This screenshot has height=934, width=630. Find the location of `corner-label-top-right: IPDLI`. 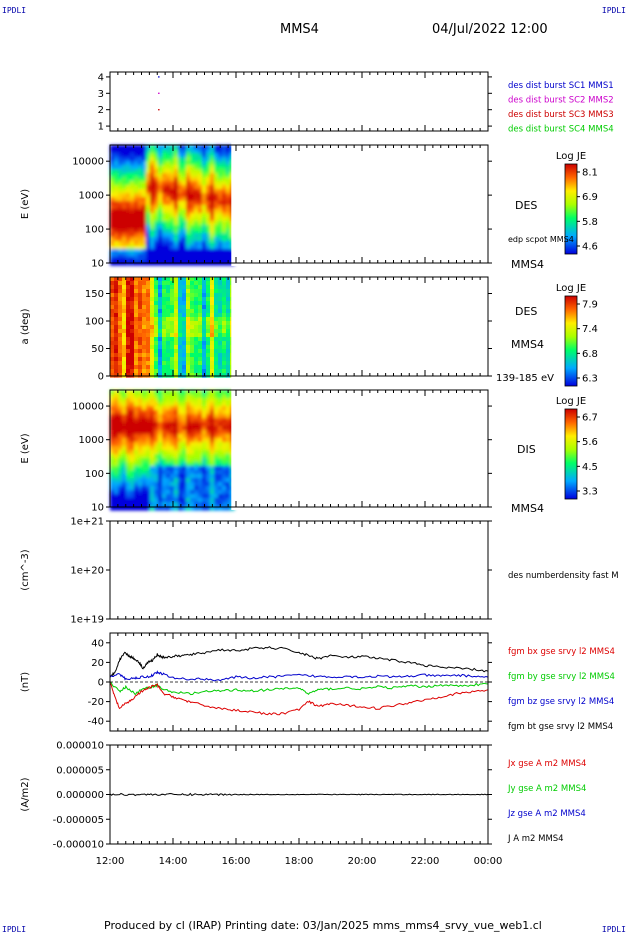

corner-label-top-right: IPDLI is located at coordinates (613, 10).